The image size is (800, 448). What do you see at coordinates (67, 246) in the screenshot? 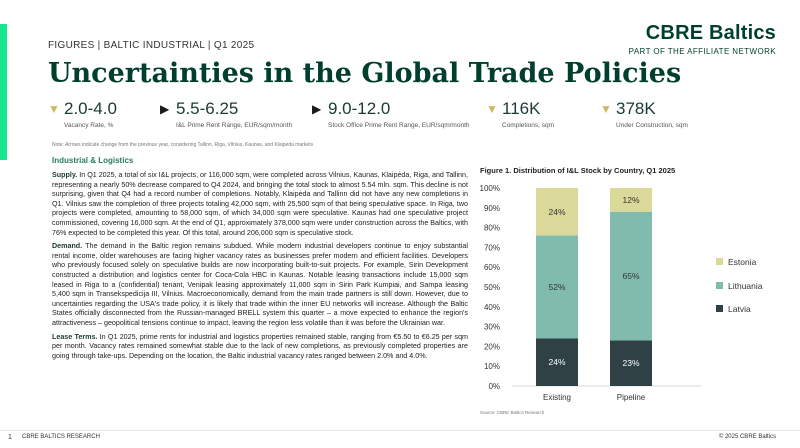
I see `paragraph-lead: Demand.` at bounding box center [67, 246].